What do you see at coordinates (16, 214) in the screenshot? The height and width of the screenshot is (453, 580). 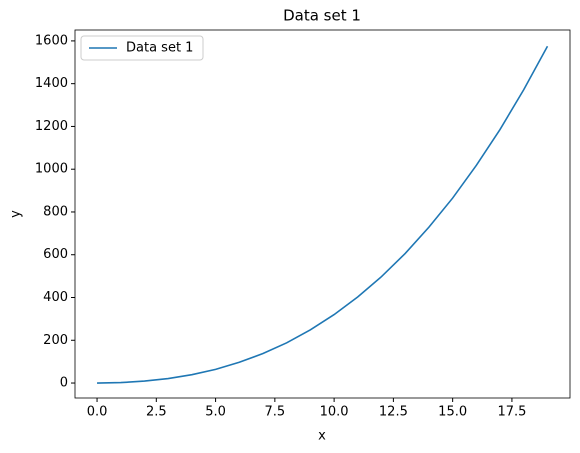 I see `y-axis-label: y` at bounding box center [16, 214].